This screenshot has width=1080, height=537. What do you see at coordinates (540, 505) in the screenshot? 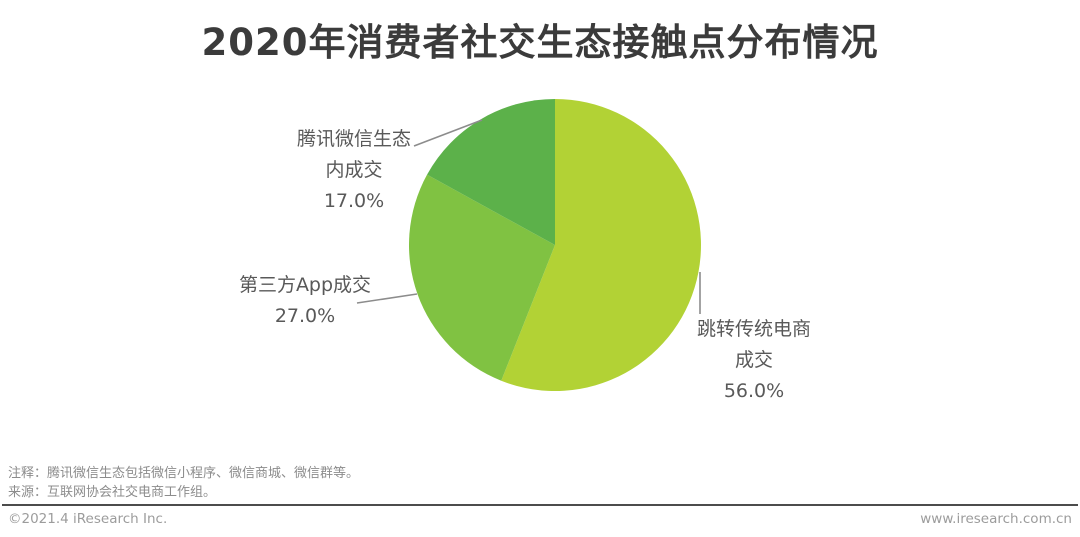
I see `footer-divider` at bounding box center [540, 505].